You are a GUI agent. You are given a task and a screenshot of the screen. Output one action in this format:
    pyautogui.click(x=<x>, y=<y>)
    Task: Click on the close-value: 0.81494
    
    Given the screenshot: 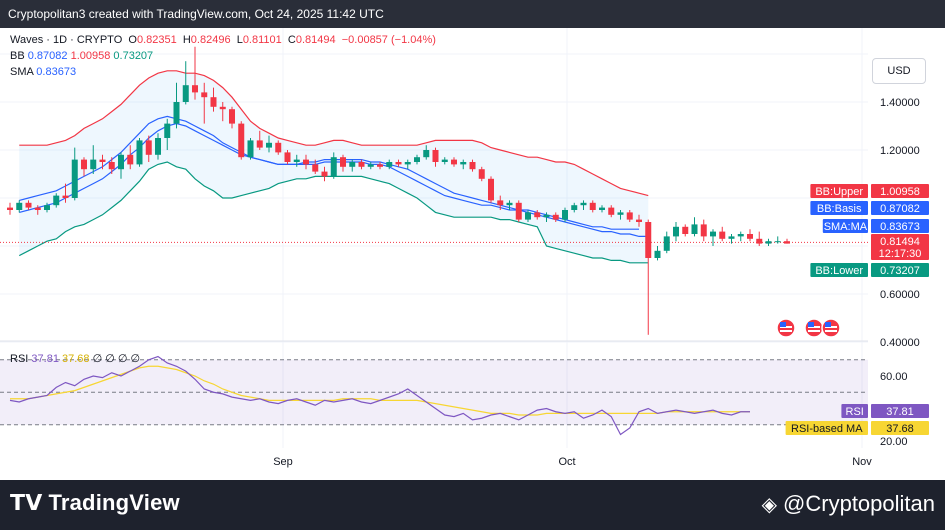 What is the action you would take?
    pyautogui.click(x=315, y=40)
    